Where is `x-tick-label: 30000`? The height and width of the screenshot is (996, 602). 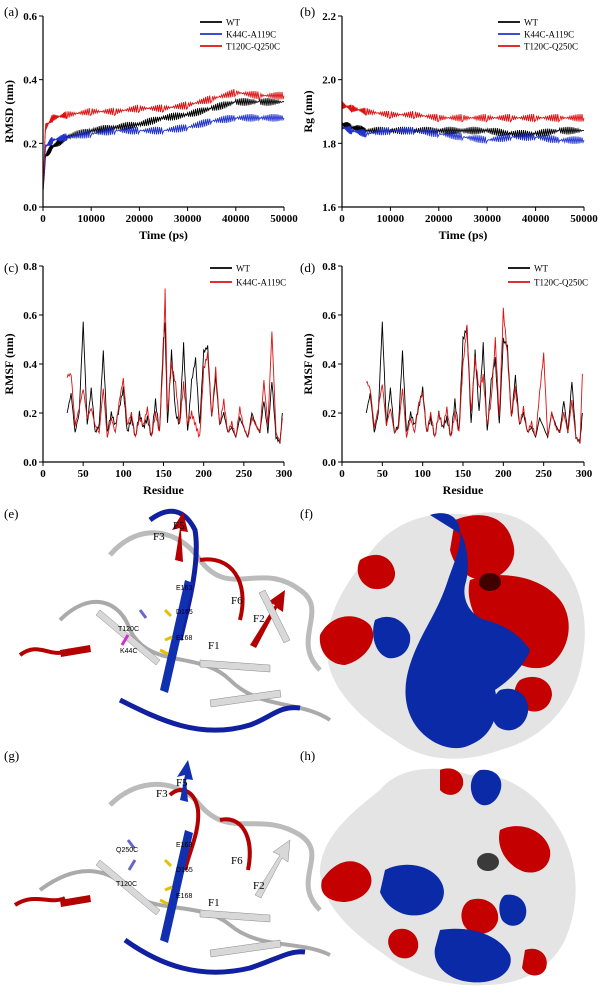 x-tick-label: 30000 is located at coordinates (487, 219).